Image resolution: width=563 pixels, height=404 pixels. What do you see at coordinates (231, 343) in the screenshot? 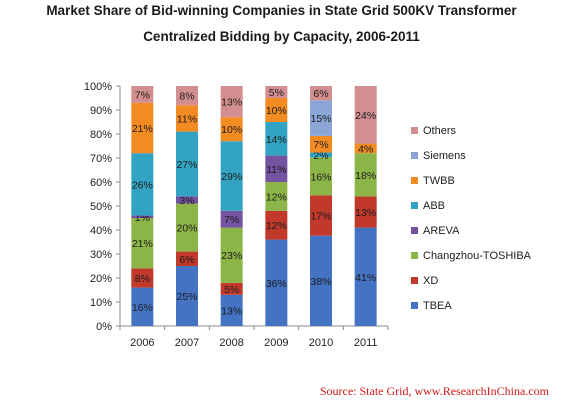
I see `x-tick-label: 2008` at bounding box center [231, 343].